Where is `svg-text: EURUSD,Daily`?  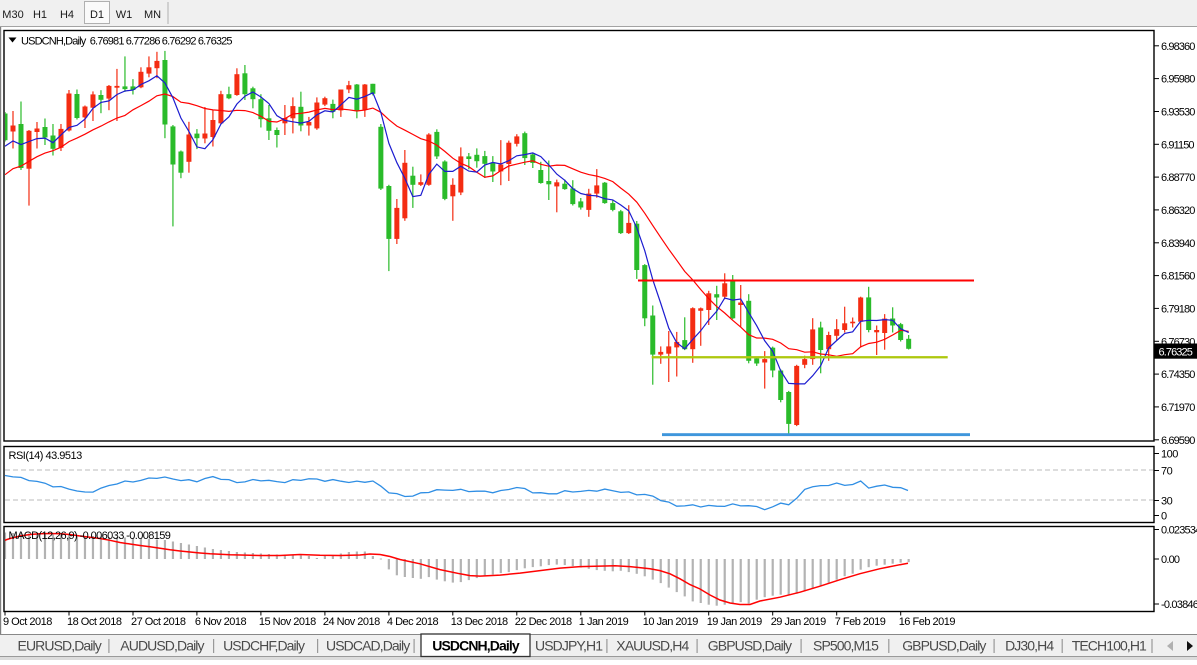 svg-text: EURUSD,Daily is located at coordinates (60, 646).